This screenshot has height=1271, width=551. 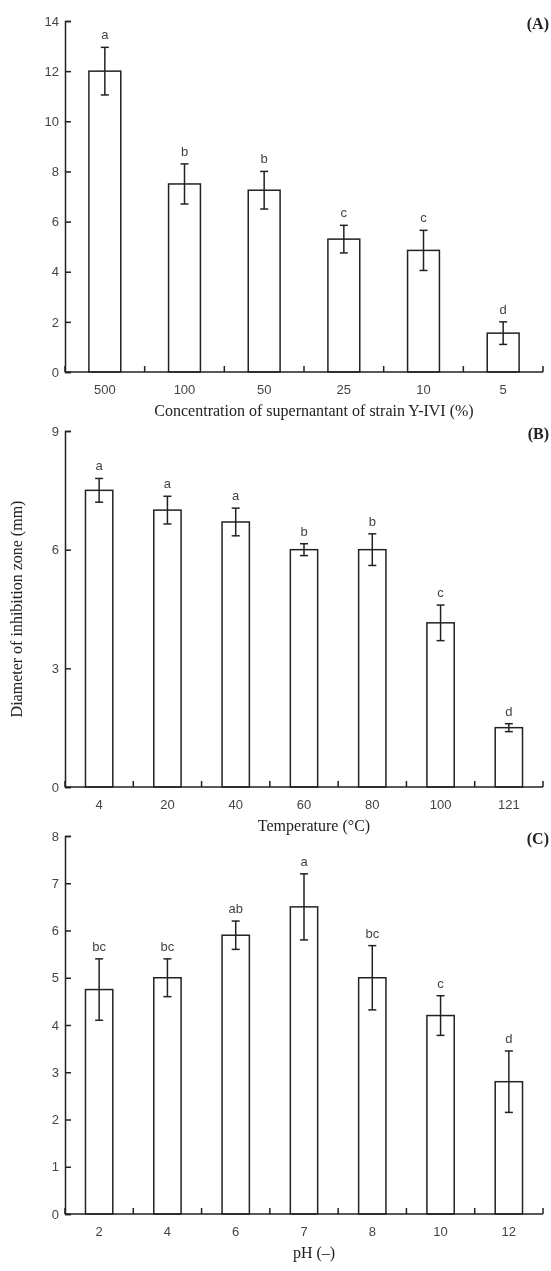 What do you see at coordinates (314, 1253) in the screenshot?
I see `x-axis-title: pH (–)` at bounding box center [314, 1253].